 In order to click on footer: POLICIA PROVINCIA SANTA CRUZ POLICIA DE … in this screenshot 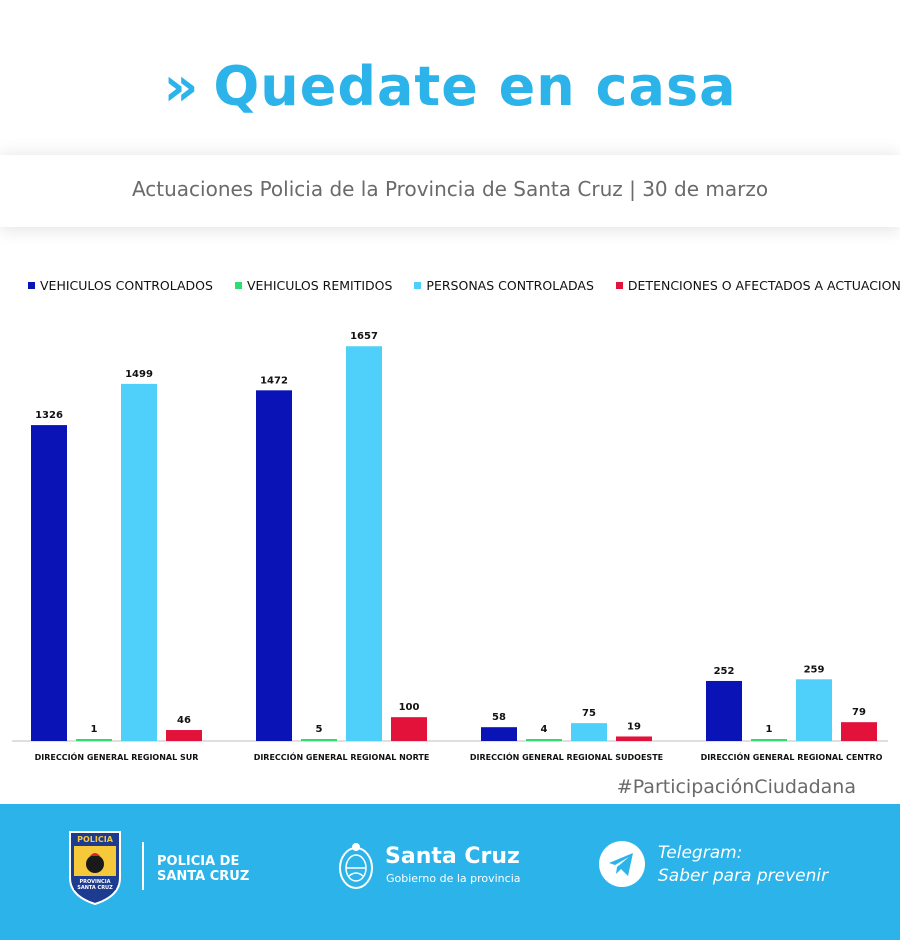, I will do `click(450, 872)`.